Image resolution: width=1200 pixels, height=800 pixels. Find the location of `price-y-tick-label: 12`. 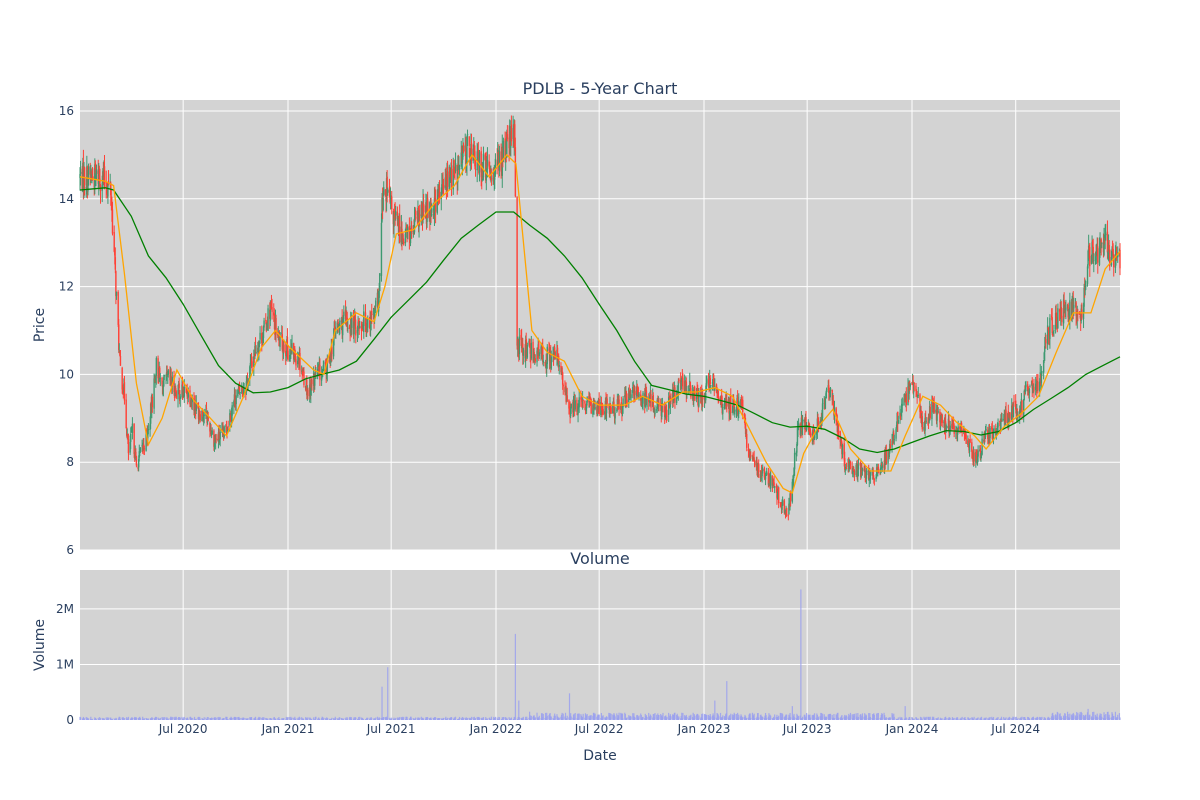

price-y-tick-label: 12 is located at coordinates (66, 287).